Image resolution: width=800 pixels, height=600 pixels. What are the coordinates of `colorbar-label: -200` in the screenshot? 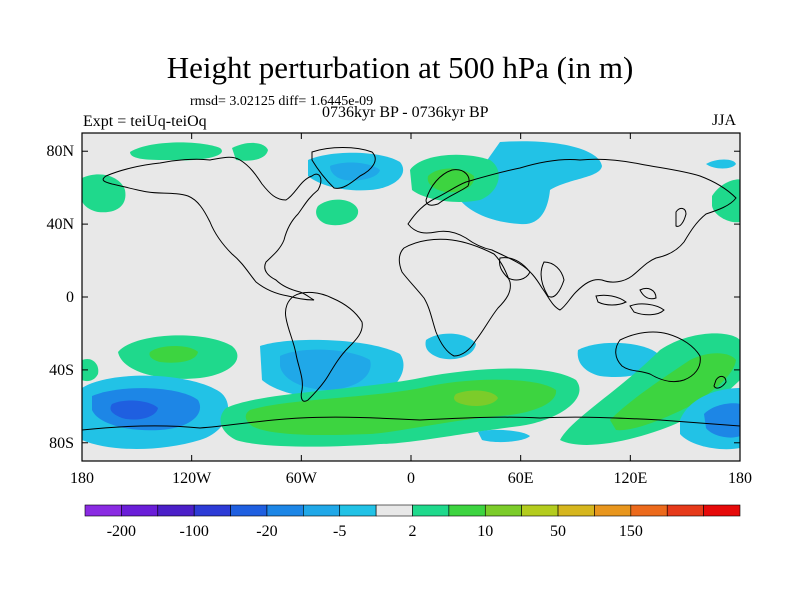 It's located at (121, 531).